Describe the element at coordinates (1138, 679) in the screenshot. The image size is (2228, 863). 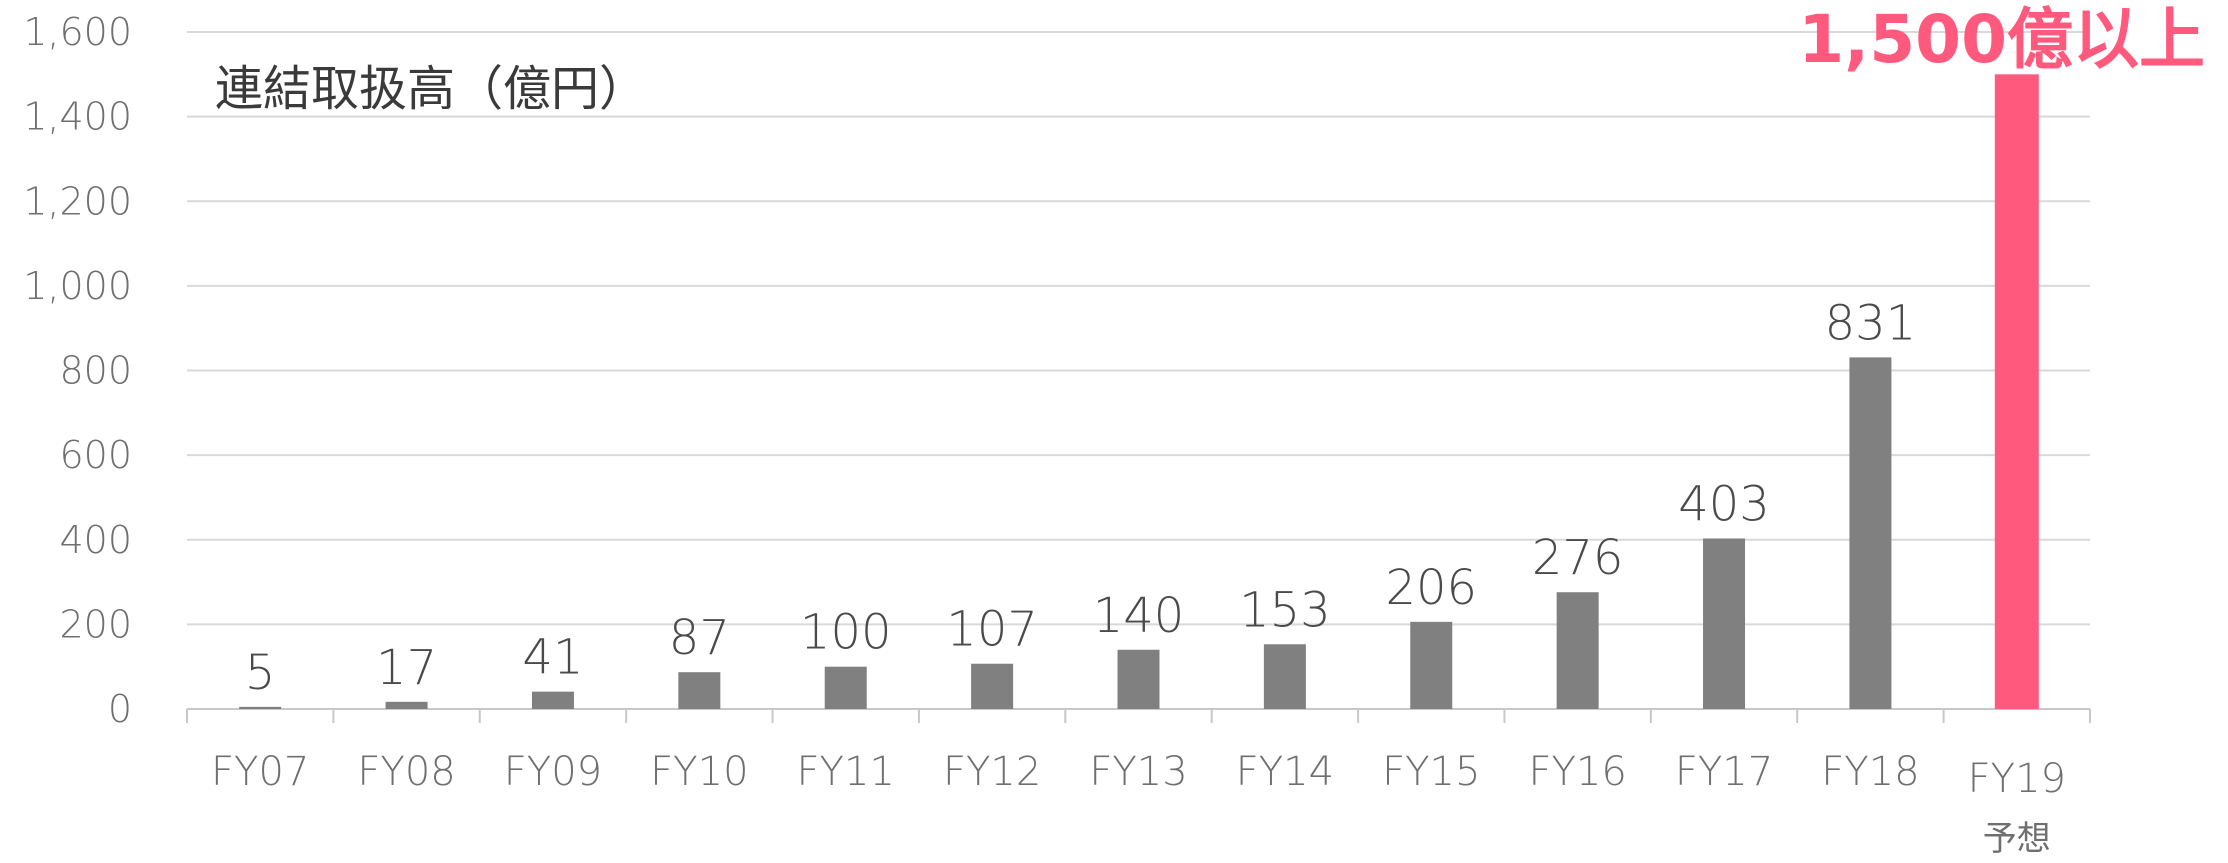
I see `bar-FY13` at that location.